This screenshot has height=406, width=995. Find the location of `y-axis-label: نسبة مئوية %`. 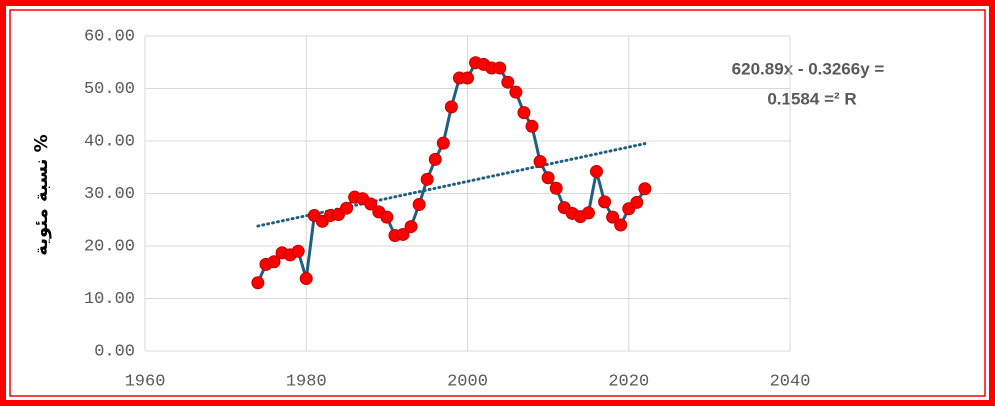

y-axis-label: نسبة مئوية % is located at coordinates (41, 194).